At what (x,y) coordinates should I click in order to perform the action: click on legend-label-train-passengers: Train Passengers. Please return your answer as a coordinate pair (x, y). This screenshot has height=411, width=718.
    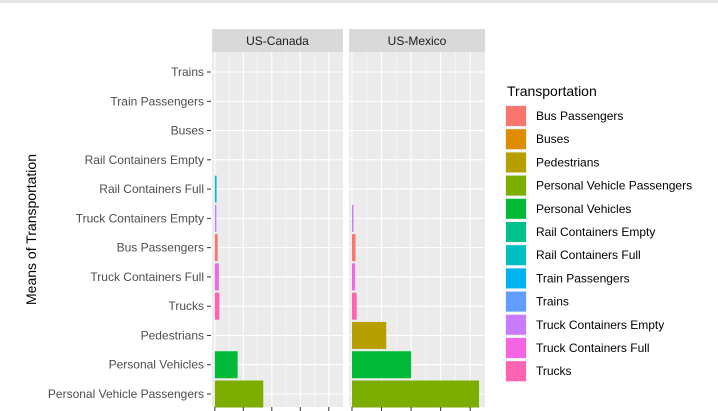
    Looking at the image, I should click on (583, 278).